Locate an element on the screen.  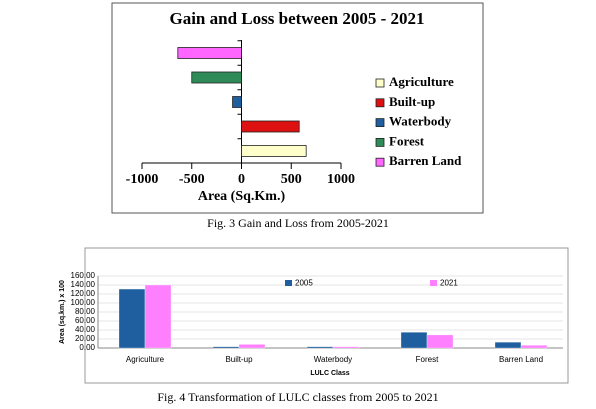
x-tick-label: 0 is located at coordinates (241, 179).